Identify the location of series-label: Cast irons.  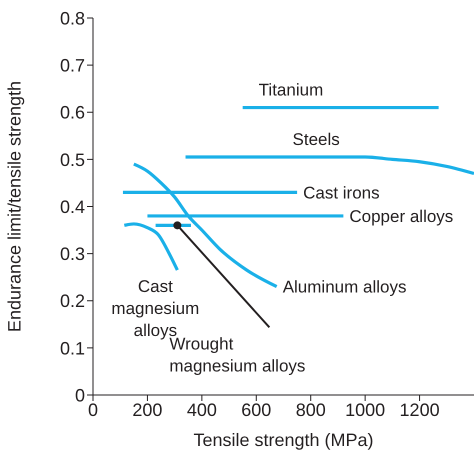
(341, 192).